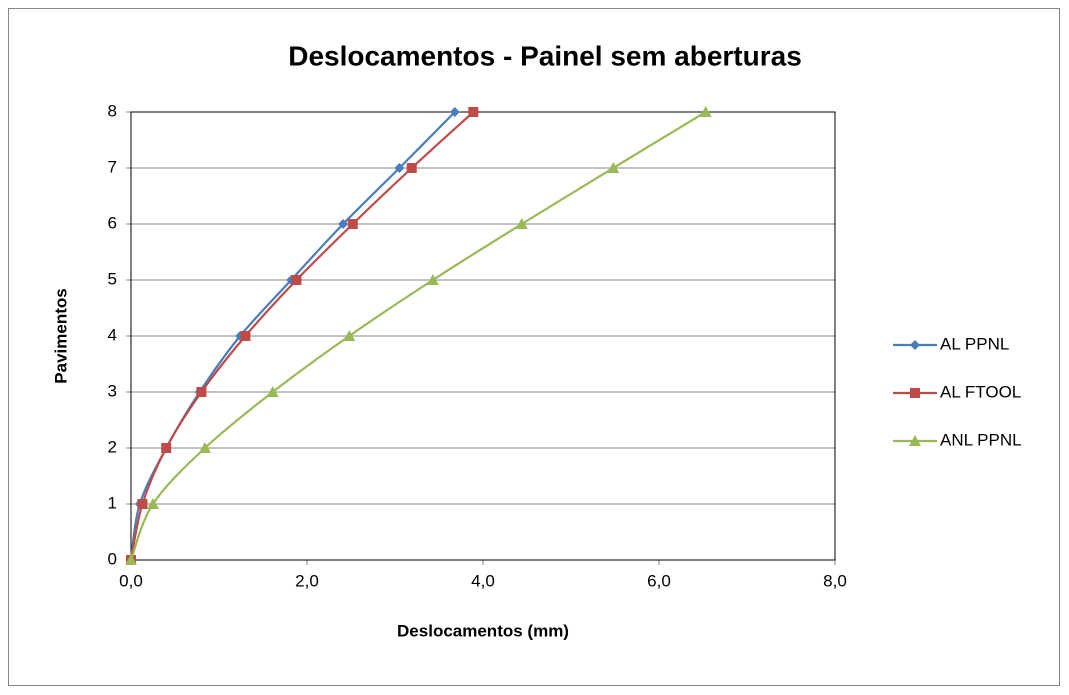 This screenshot has height=695, width=1069. I want to click on y-tick-label: 3, so click(112, 390).